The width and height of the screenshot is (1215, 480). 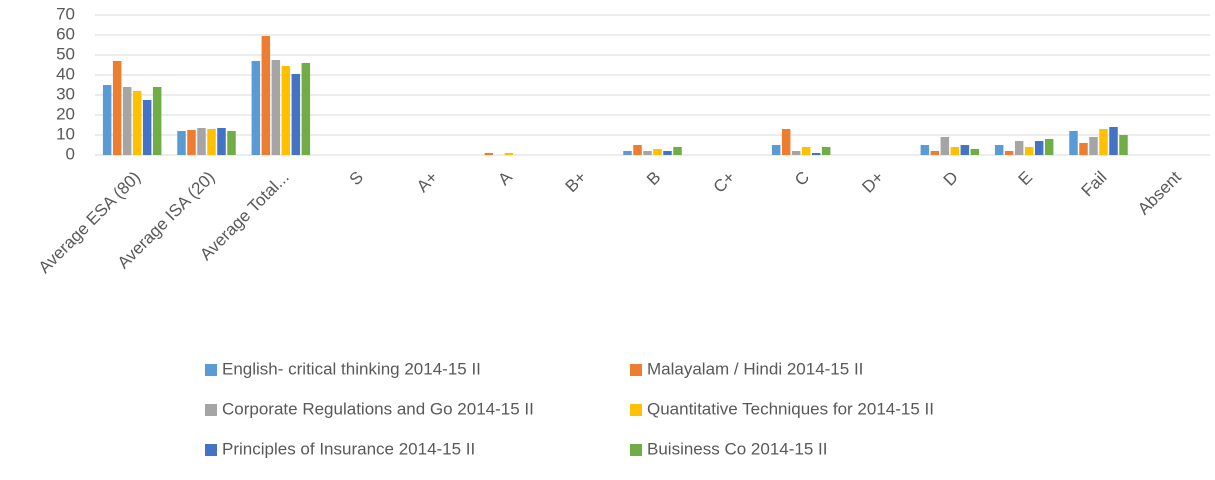 I want to click on x-tick-label: B+, so click(x=576, y=182).